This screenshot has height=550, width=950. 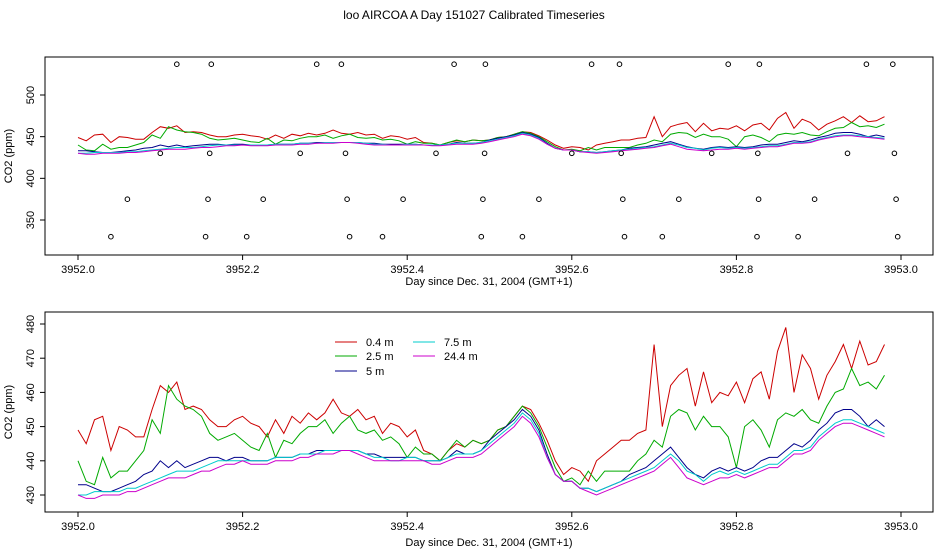 What do you see at coordinates (78, 527) in the screenshot?
I see `bottom-x-tick-label: 3952.0` at bounding box center [78, 527].